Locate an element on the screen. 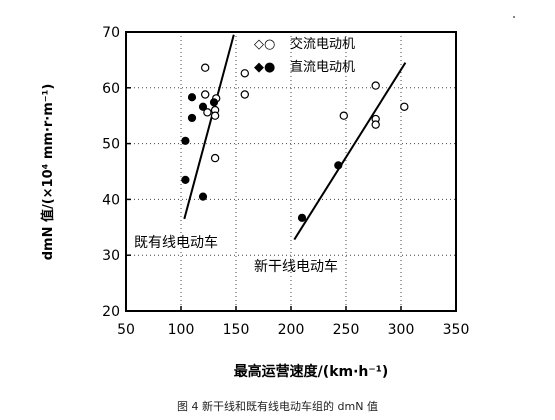 Image resolution: width=555 pixels, height=420 pixels. legend-symbols-dc: ◆● is located at coordinates (264, 67).